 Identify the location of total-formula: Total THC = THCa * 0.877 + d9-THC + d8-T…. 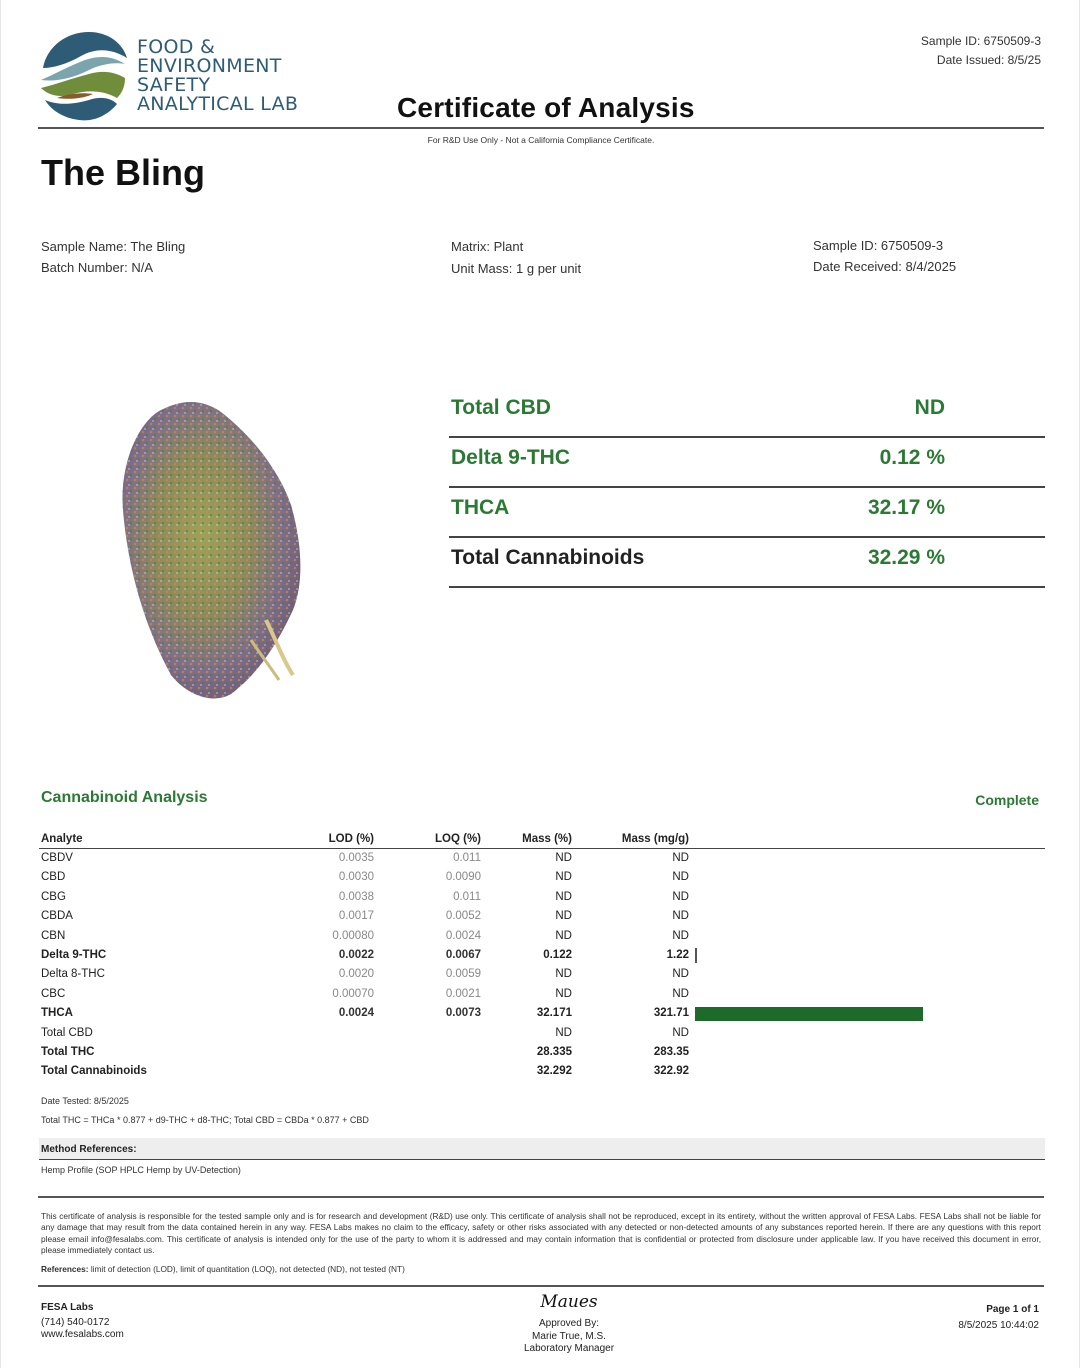
(205, 1120).